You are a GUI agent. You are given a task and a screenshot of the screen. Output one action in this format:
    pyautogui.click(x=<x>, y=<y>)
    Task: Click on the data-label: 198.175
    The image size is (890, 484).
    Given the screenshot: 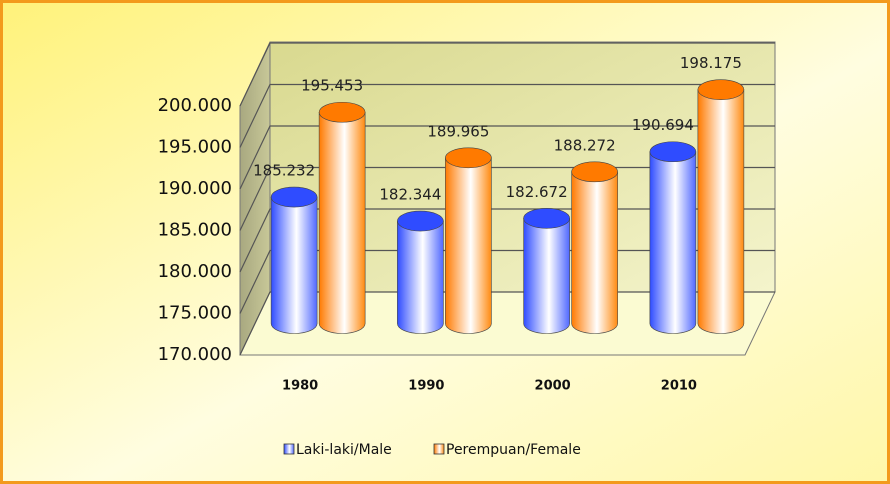 What is the action you would take?
    pyautogui.click(x=711, y=63)
    